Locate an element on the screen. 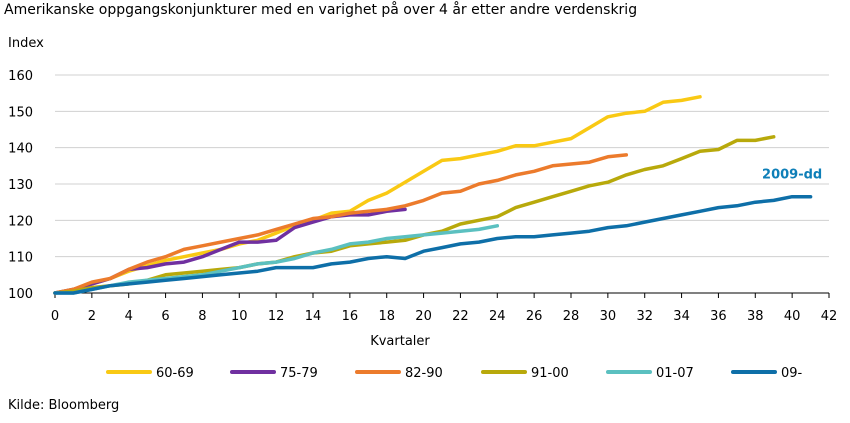 The width and height of the screenshot is (850, 423). y-tick-label: 100 is located at coordinates (20, 294).